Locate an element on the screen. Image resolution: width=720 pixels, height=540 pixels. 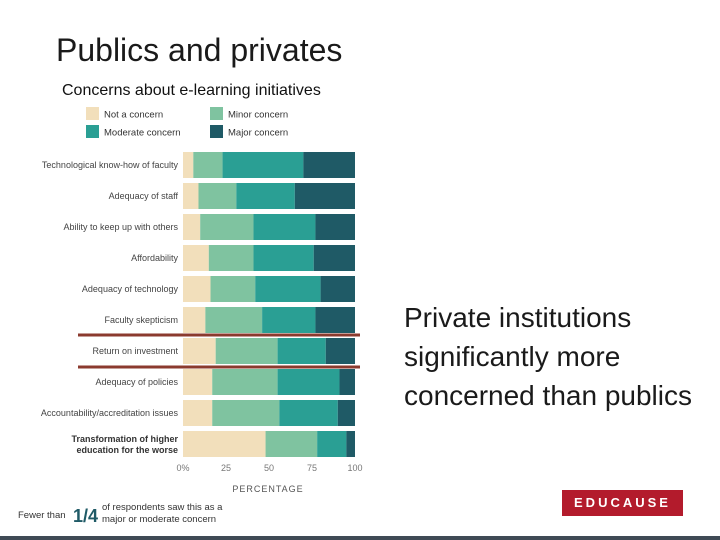
bar-technological-know-how-of-faculty-major-concern is located at coordinates (329, 165).